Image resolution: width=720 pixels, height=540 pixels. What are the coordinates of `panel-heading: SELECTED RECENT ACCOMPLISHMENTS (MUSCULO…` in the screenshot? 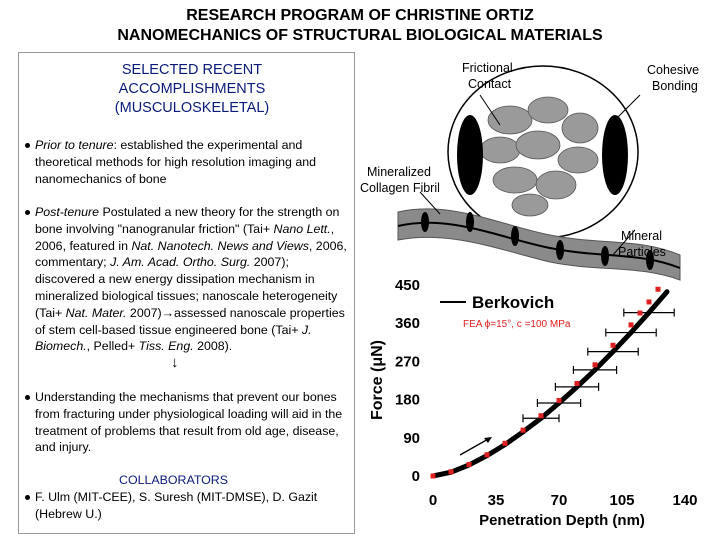 It's located at (192, 89).